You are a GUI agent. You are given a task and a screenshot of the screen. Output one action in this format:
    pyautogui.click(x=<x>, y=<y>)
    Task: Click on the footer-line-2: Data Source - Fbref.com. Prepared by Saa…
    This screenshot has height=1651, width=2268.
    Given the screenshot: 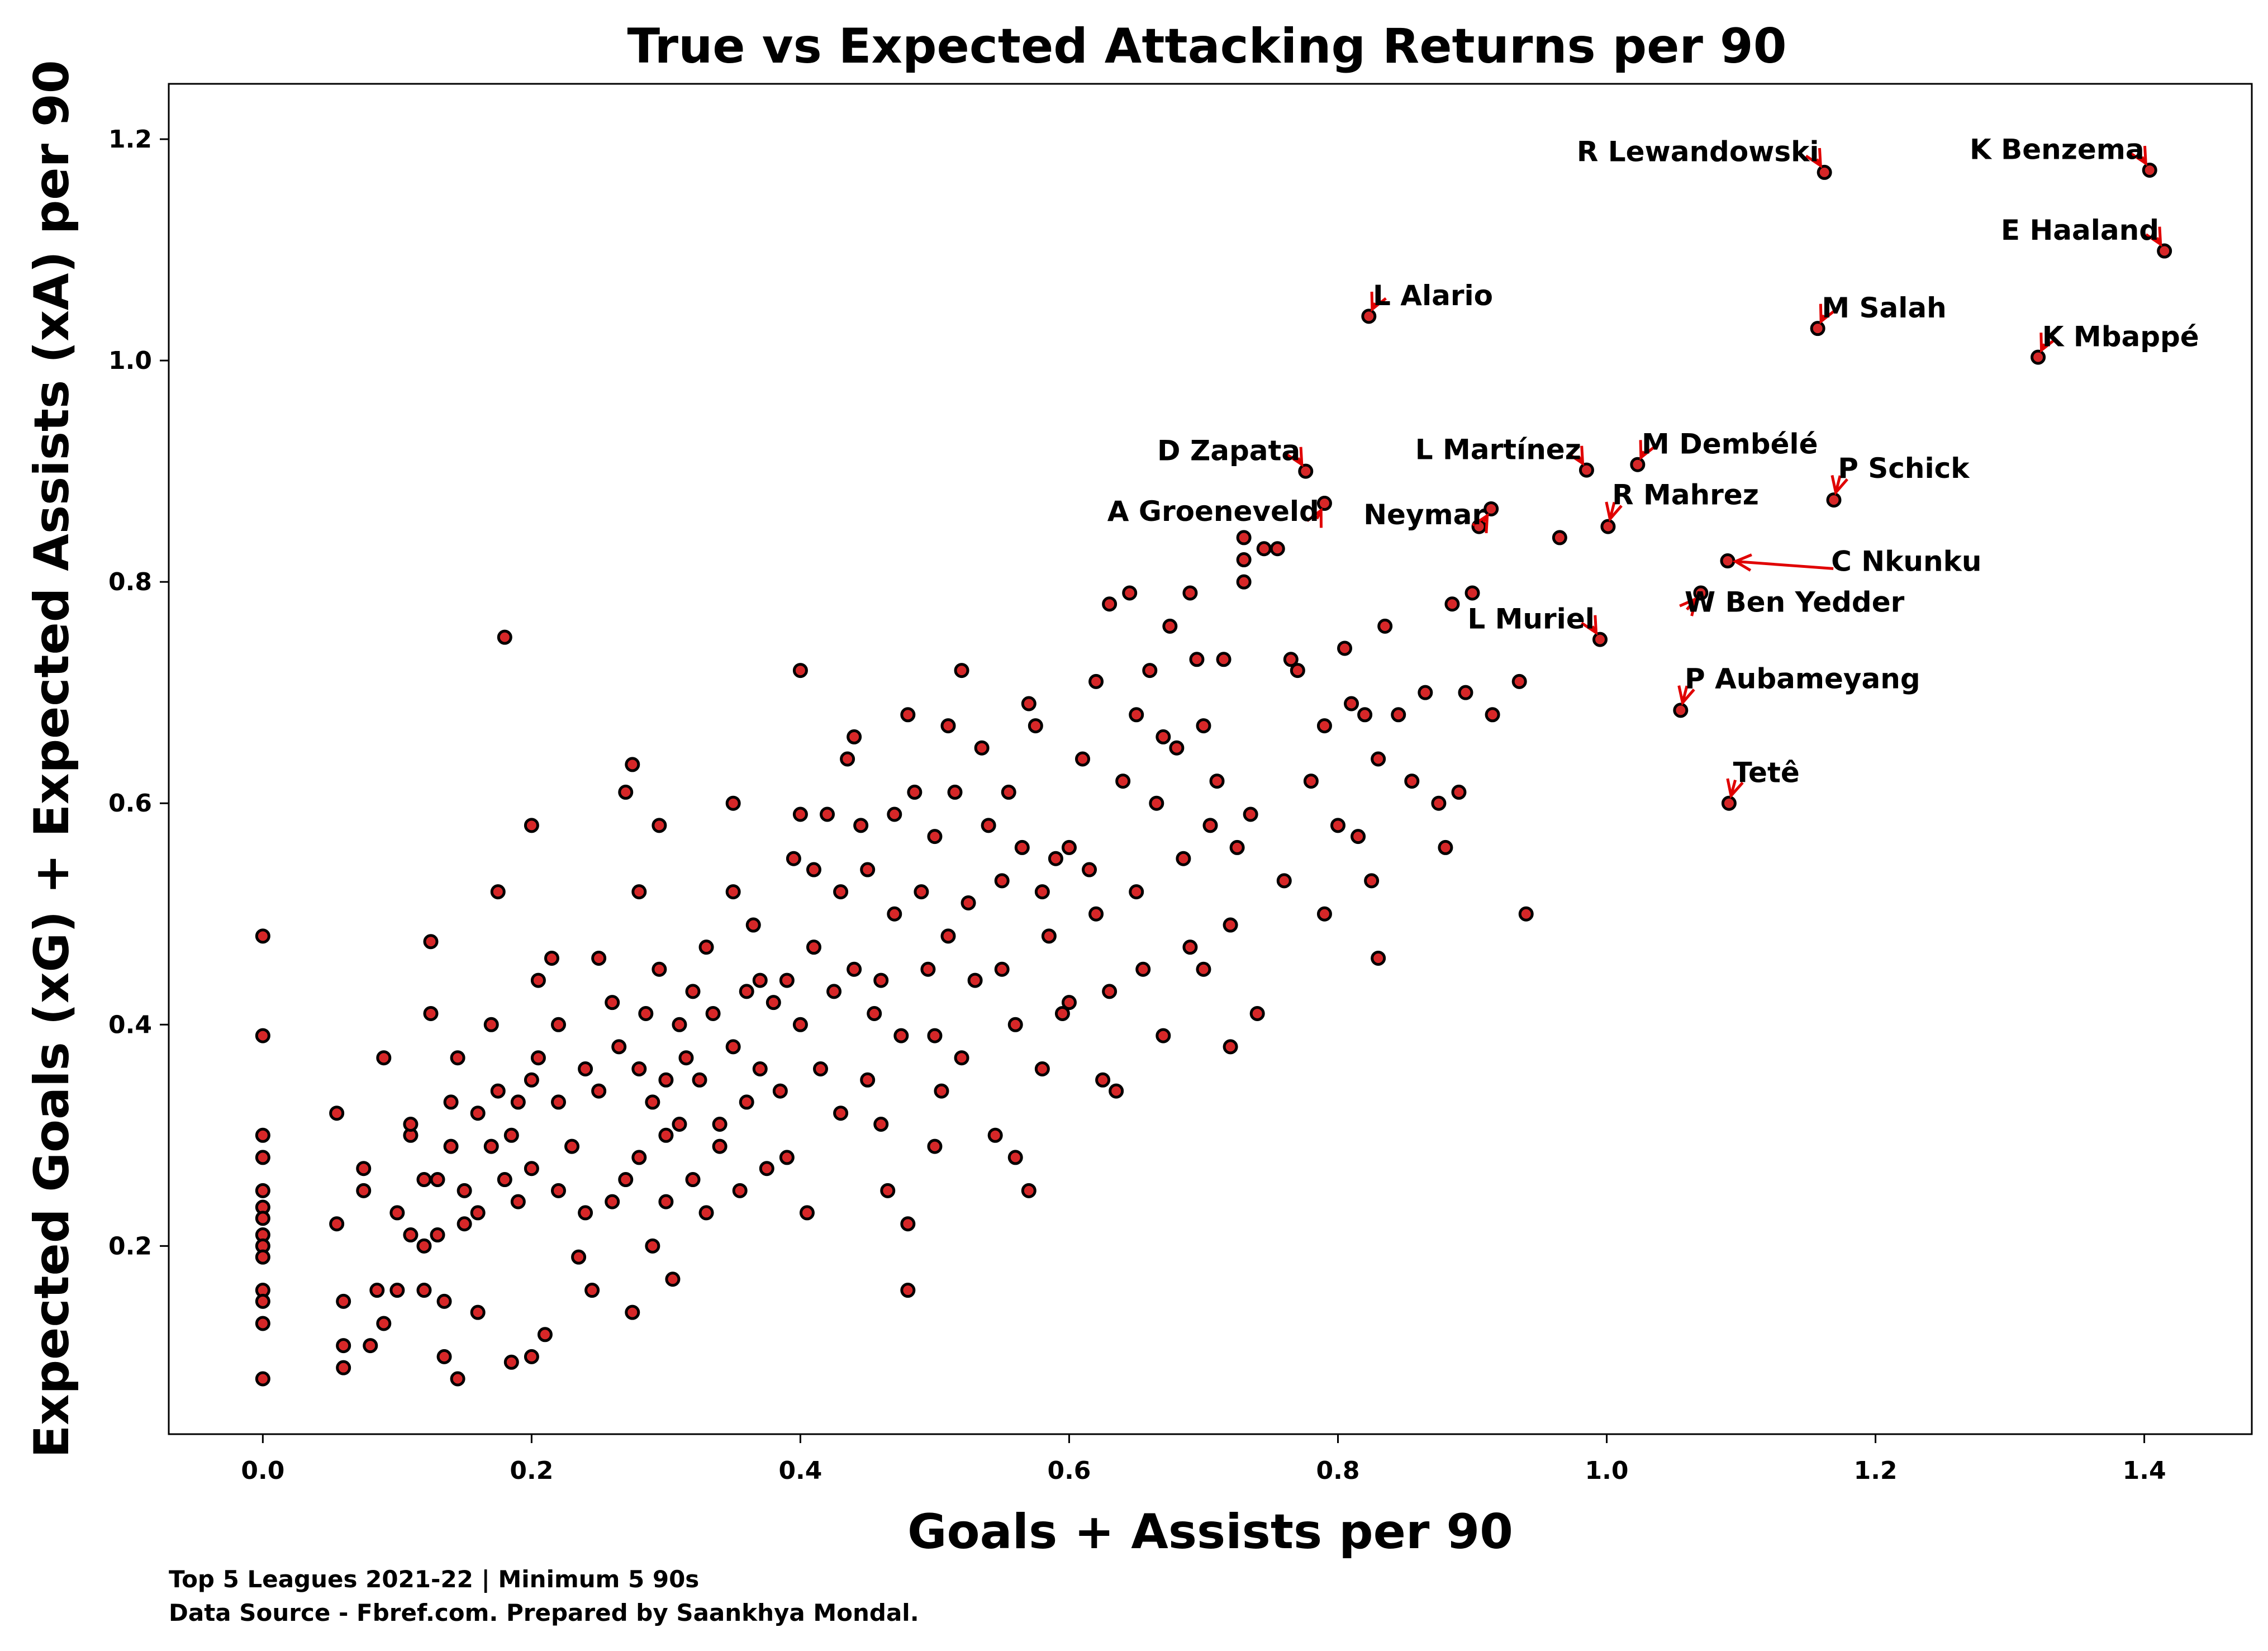 What is the action you would take?
    pyautogui.click(x=544, y=1612)
    